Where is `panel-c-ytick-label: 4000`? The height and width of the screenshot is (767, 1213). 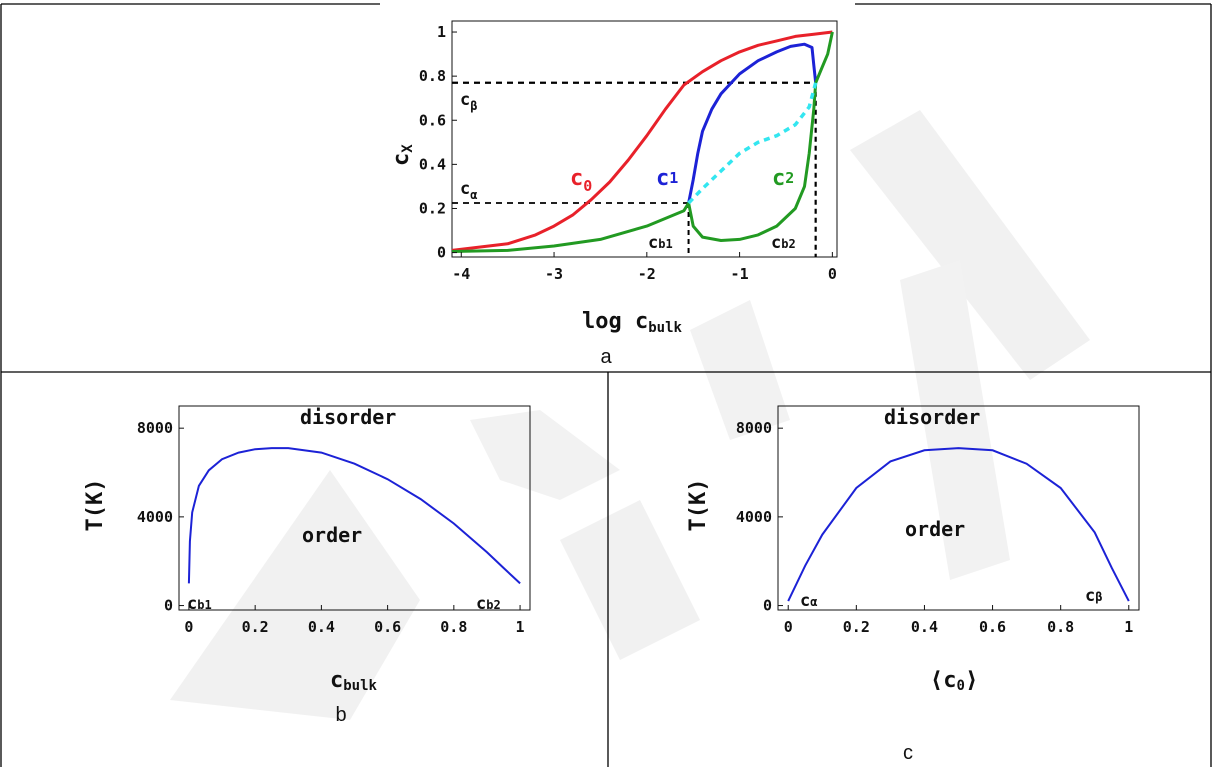
panel-c-ytick-label: 4000 is located at coordinates (754, 517).